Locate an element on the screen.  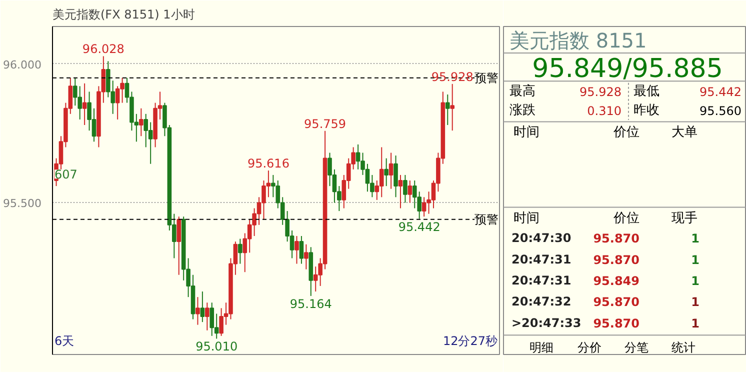
text: 分笔 is located at coordinates (636, 347).